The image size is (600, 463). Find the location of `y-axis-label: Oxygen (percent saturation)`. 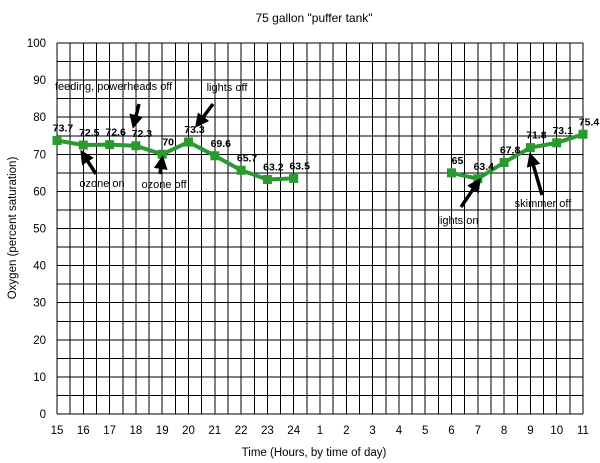

y-axis-label: Oxygen (percent saturation) is located at coordinates (13, 228).